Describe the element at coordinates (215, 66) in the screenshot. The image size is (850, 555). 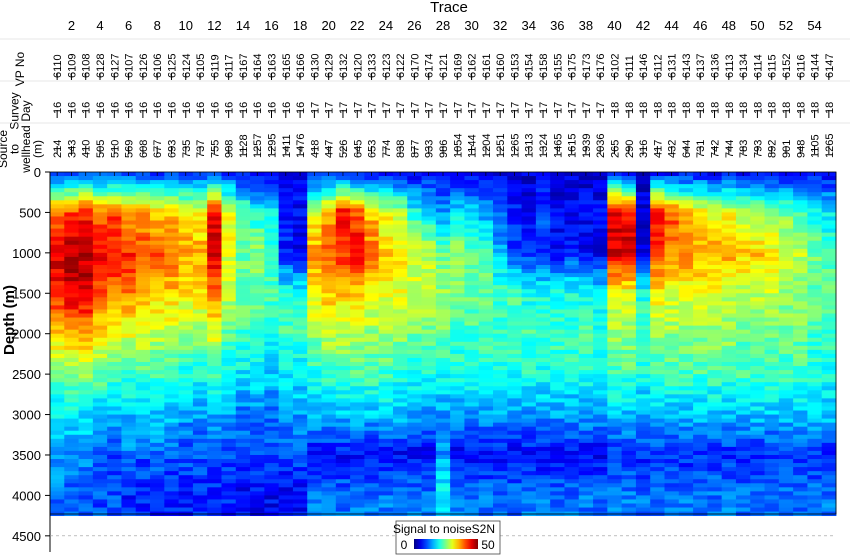
I see `vp-number-label: 6119` at that location.